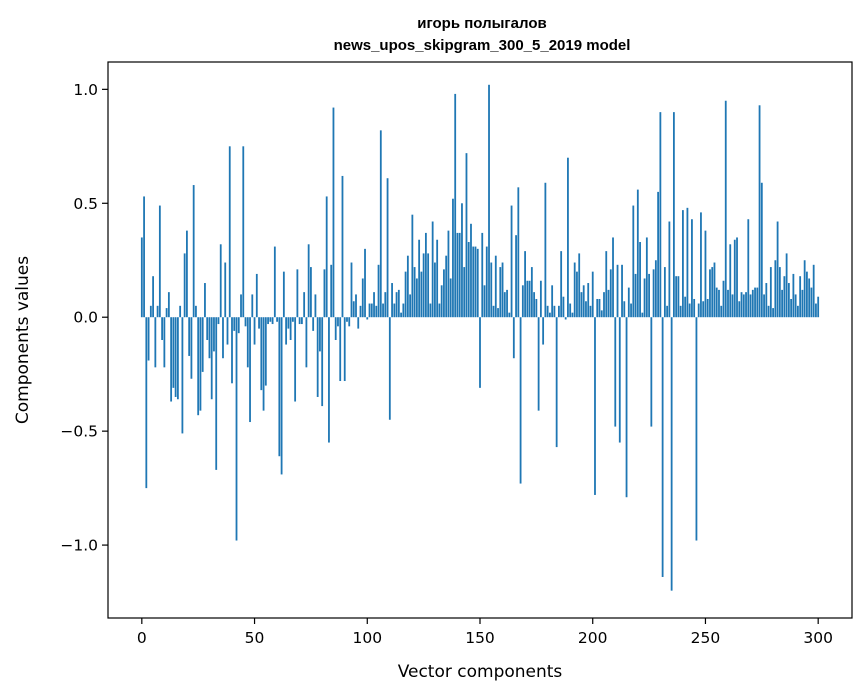 This screenshot has height=696, width=867. I want to click on y-tick-label: 0.0, so click(85, 318).